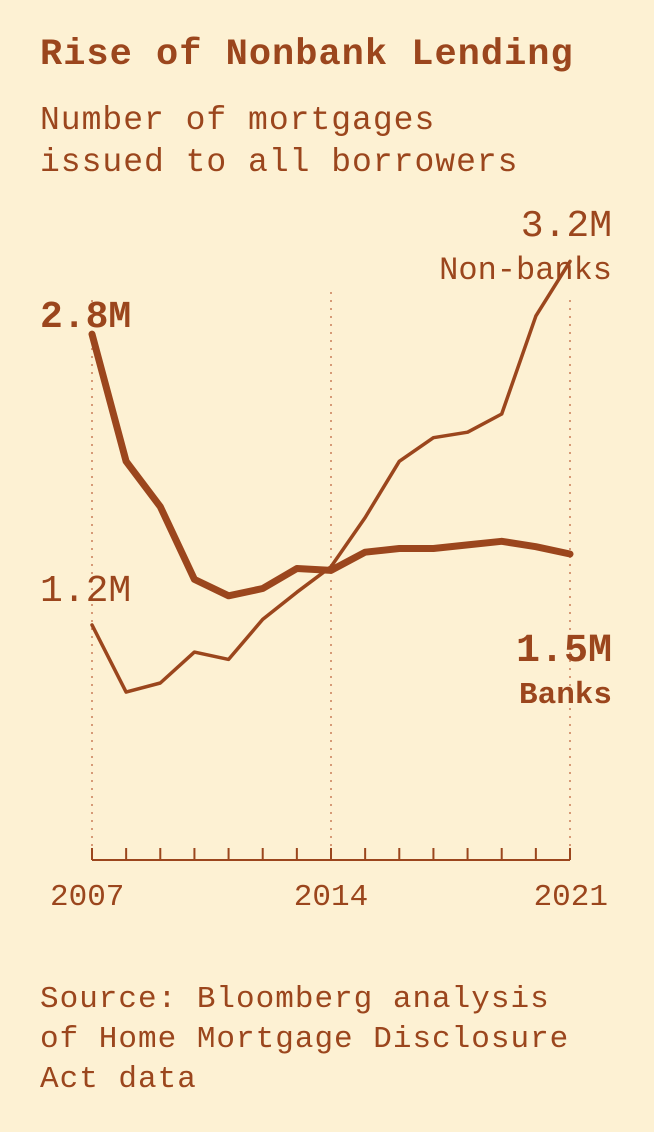 Image resolution: width=654 pixels, height=1132 pixels. What do you see at coordinates (87, 897) in the screenshot?
I see `x-tick-label-2007: 2007` at bounding box center [87, 897].